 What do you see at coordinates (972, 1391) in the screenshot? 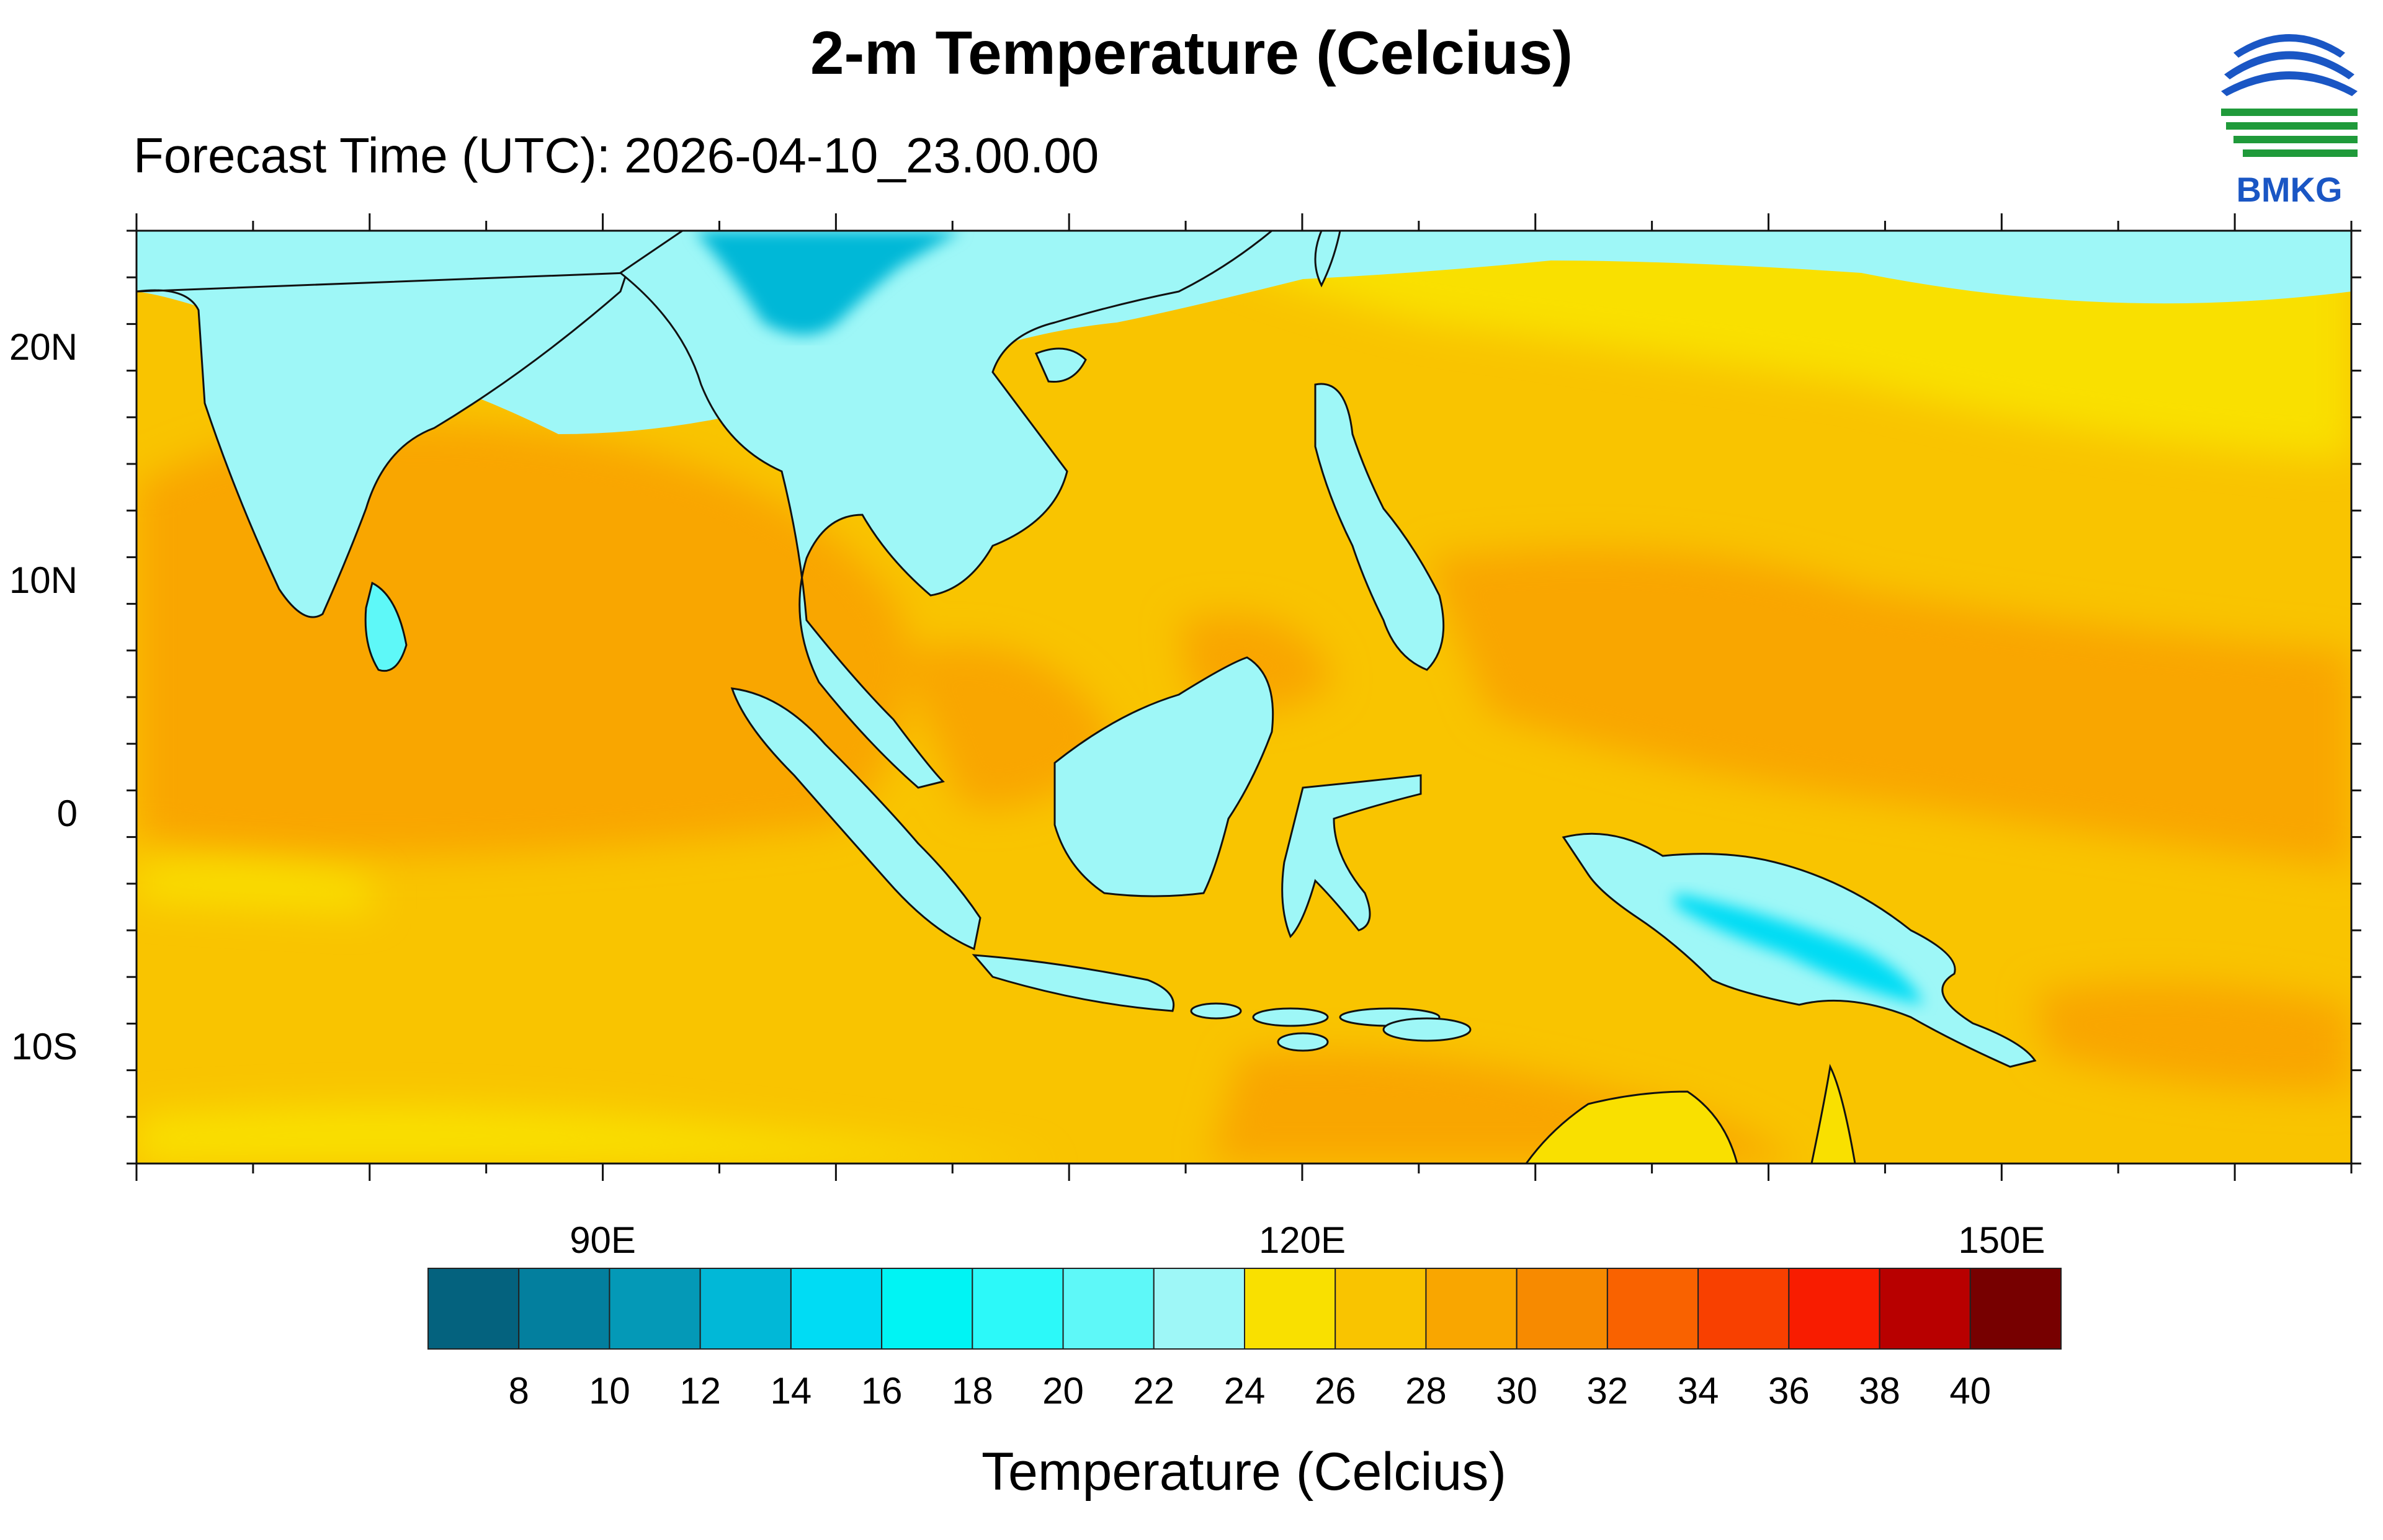
I see `colorbar-label: 18` at bounding box center [972, 1391].